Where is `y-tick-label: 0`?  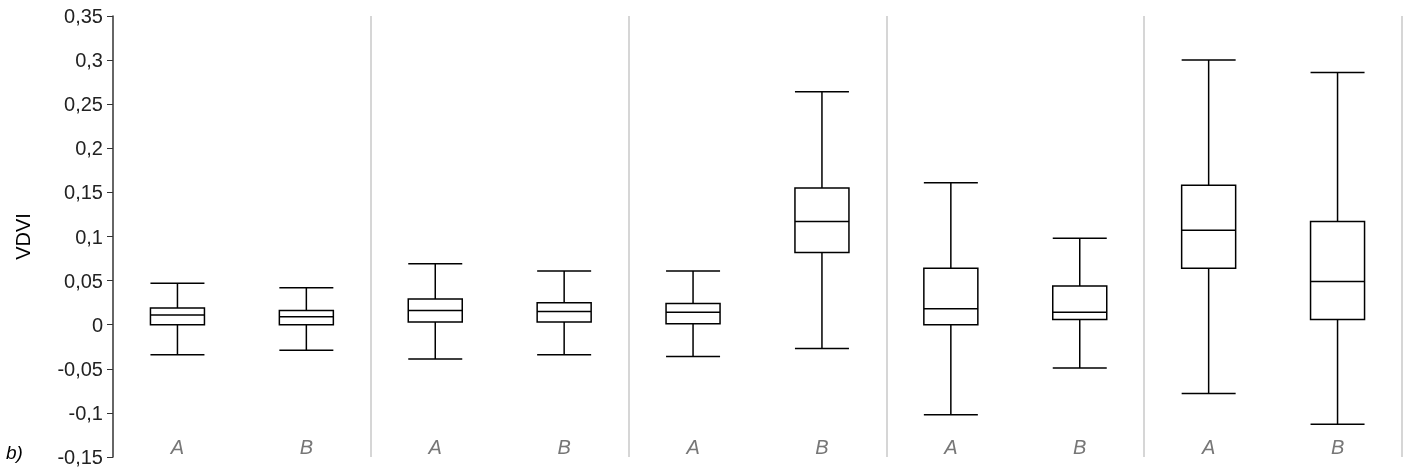 y-tick-label: 0 is located at coordinates (97, 324).